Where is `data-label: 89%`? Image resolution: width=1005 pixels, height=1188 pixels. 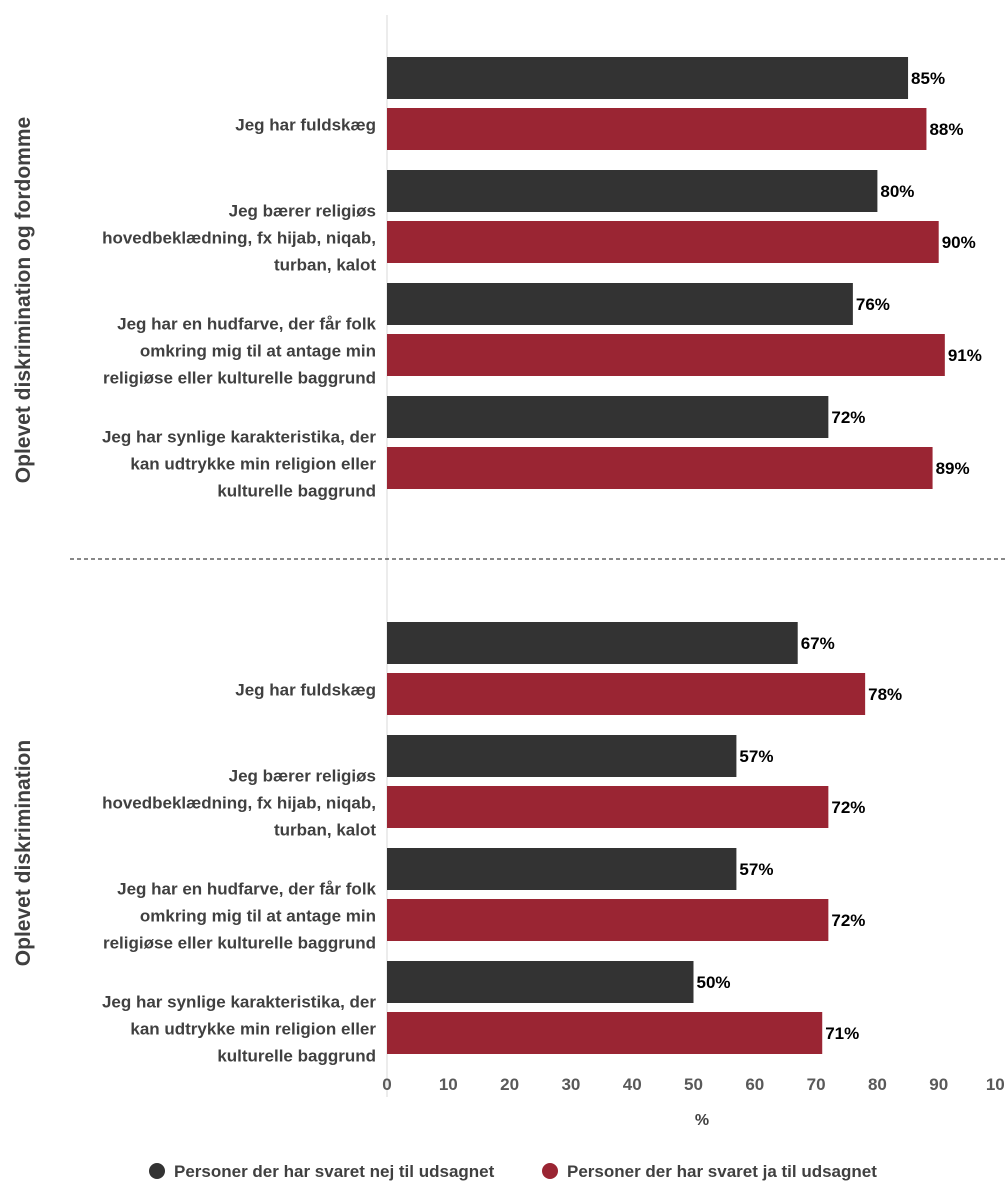
data-label: 89% is located at coordinates (953, 468).